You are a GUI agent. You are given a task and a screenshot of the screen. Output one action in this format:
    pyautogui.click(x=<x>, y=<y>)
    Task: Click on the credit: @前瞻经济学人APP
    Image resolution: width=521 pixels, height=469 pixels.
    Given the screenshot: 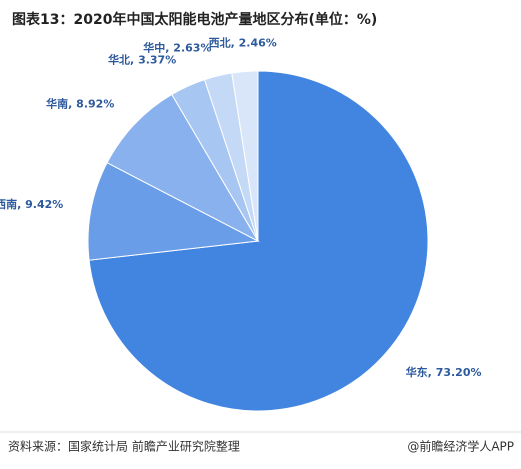 What is the action you would take?
    pyautogui.click(x=460, y=446)
    